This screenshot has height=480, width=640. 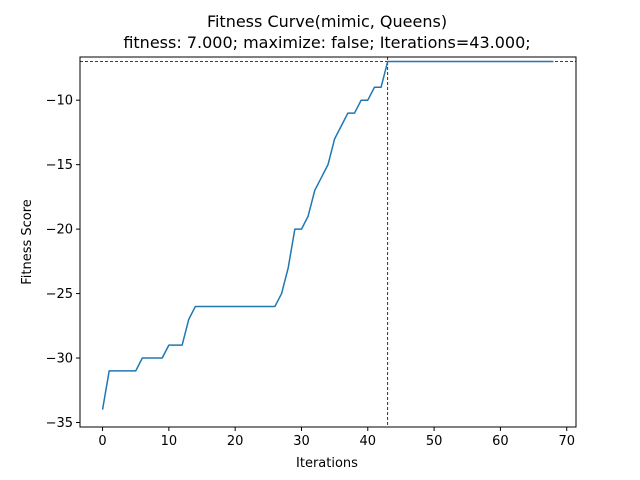 I want to click on y-tick-label: −10, so click(x=59, y=101).